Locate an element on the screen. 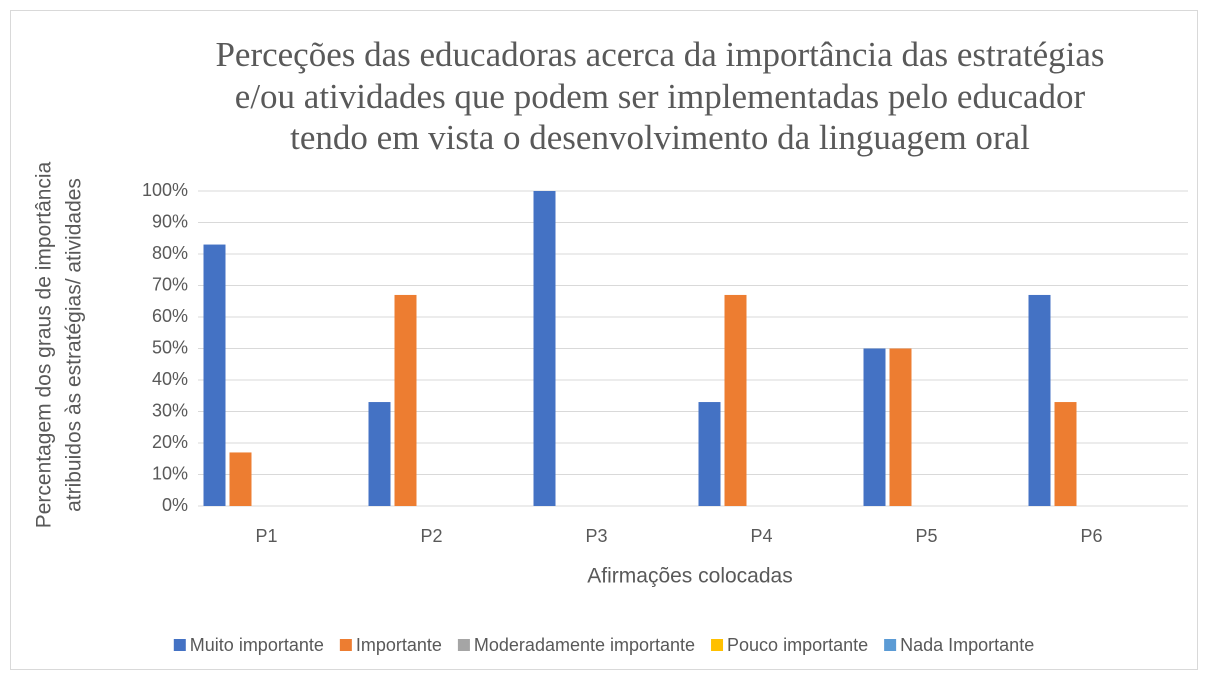 The width and height of the screenshot is (1208, 678). x-tick-label: P6 is located at coordinates (1091, 536).